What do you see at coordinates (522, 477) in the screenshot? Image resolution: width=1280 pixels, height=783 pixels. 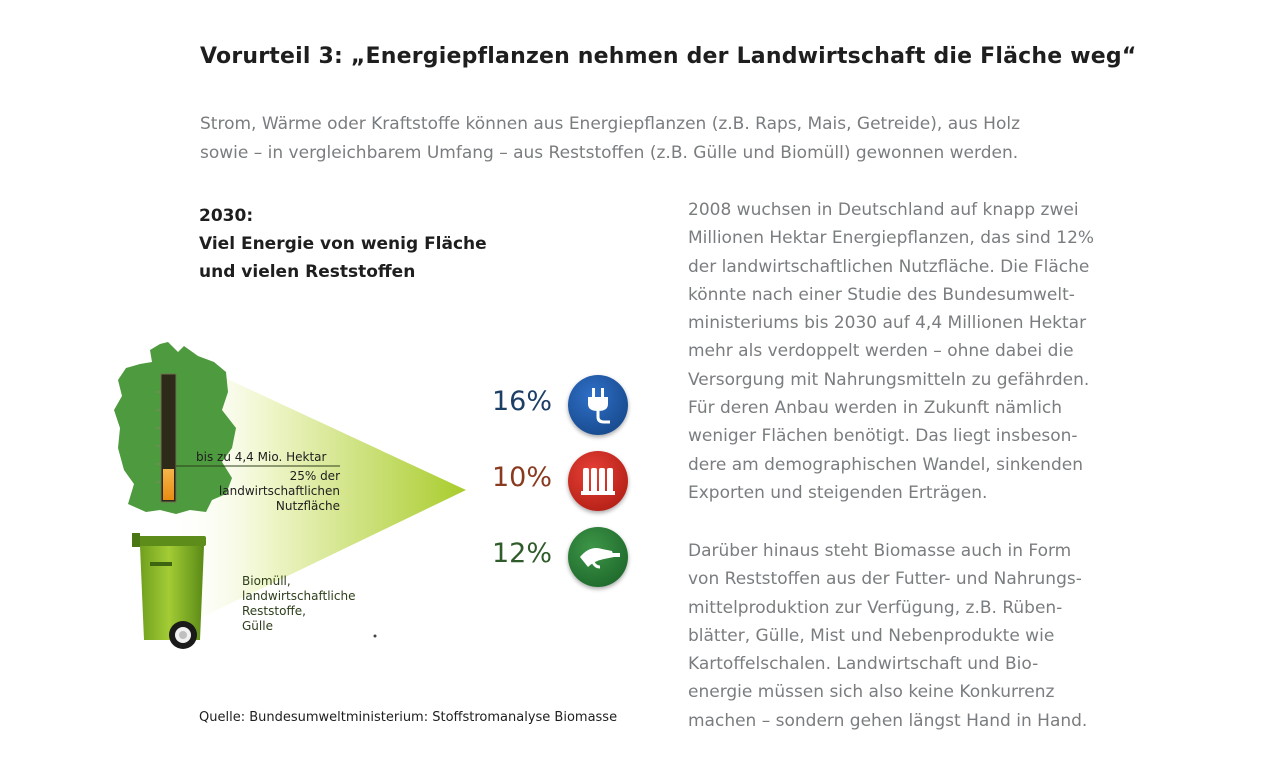 I see `share-heat-value: 10%` at bounding box center [522, 477].